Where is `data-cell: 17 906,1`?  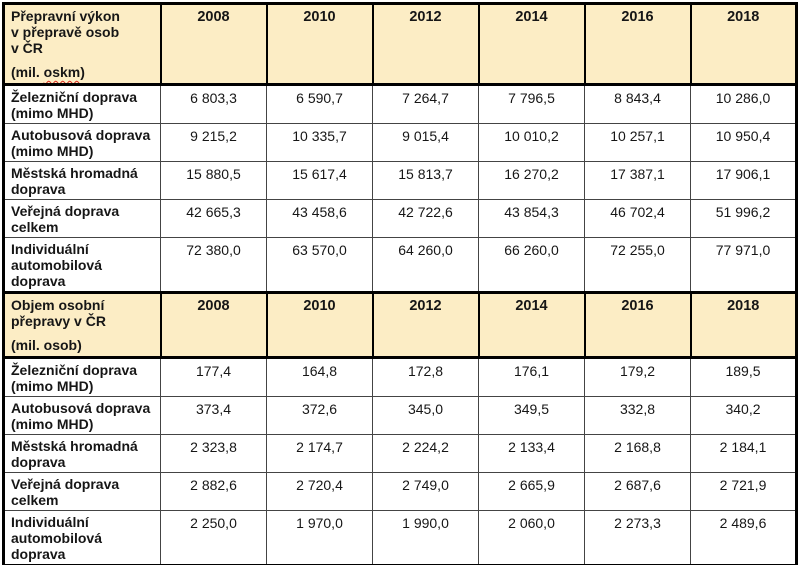
data-cell: 17 906,1 is located at coordinates (743, 180).